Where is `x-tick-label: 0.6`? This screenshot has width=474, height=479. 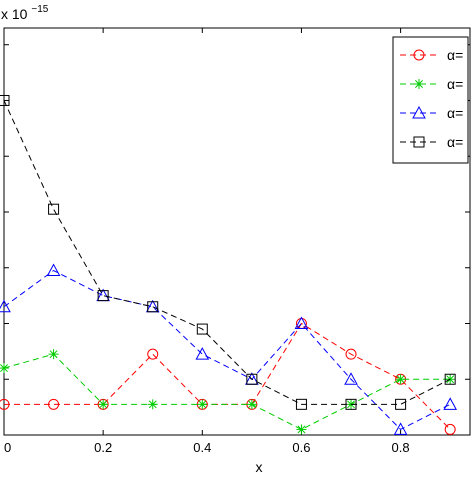 x-tick-label: 0.6 is located at coordinates (301, 447).